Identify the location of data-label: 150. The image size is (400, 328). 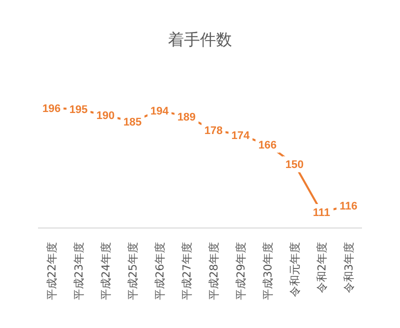
(294, 165).